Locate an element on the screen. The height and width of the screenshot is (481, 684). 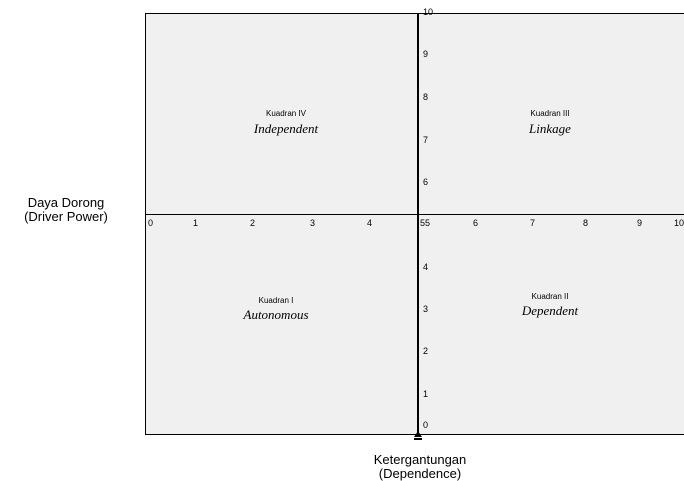
x-tick-label: 9 is located at coordinates (640, 223).